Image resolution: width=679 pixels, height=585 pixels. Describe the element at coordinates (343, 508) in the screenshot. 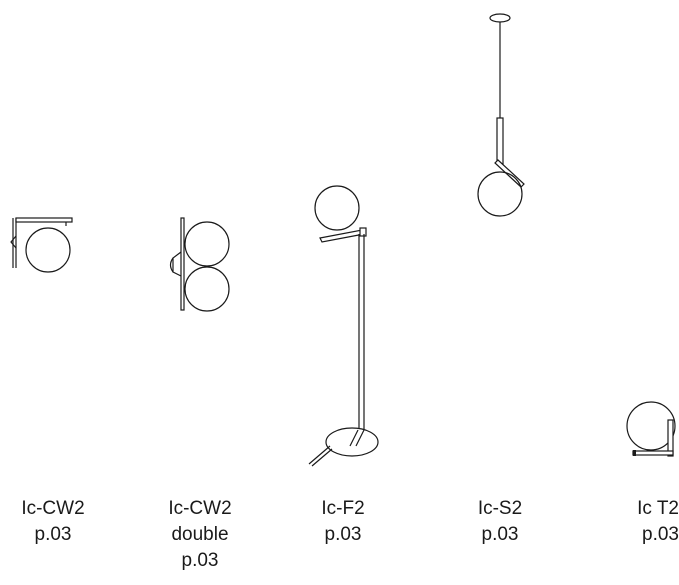

I see `product-name: Ic-F2` at that location.